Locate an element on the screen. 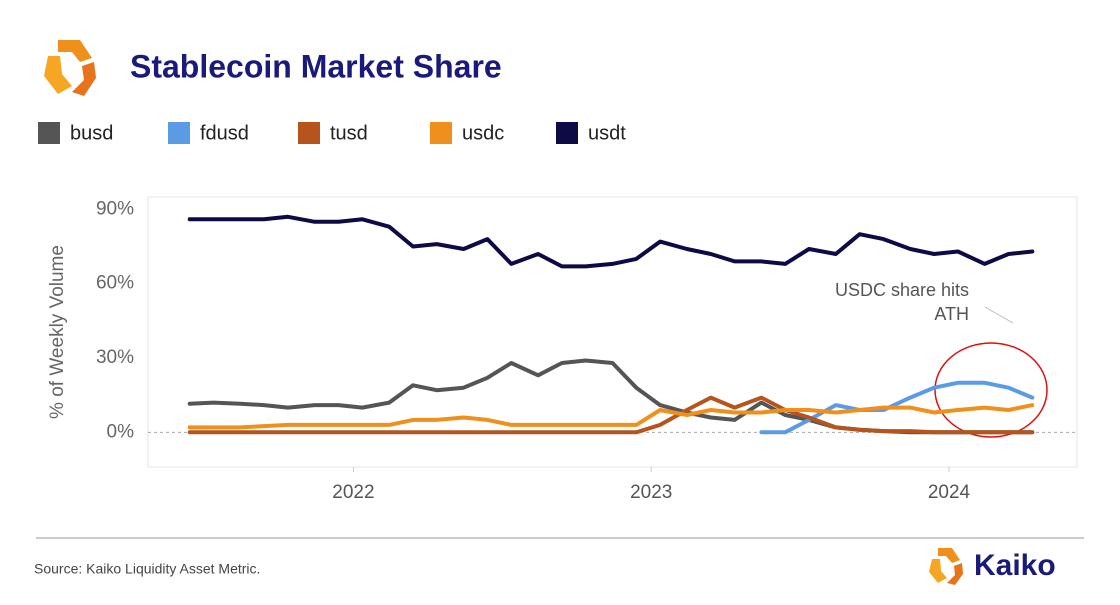 The width and height of the screenshot is (1120, 605). legend-label: busd is located at coordinates (91, 133).